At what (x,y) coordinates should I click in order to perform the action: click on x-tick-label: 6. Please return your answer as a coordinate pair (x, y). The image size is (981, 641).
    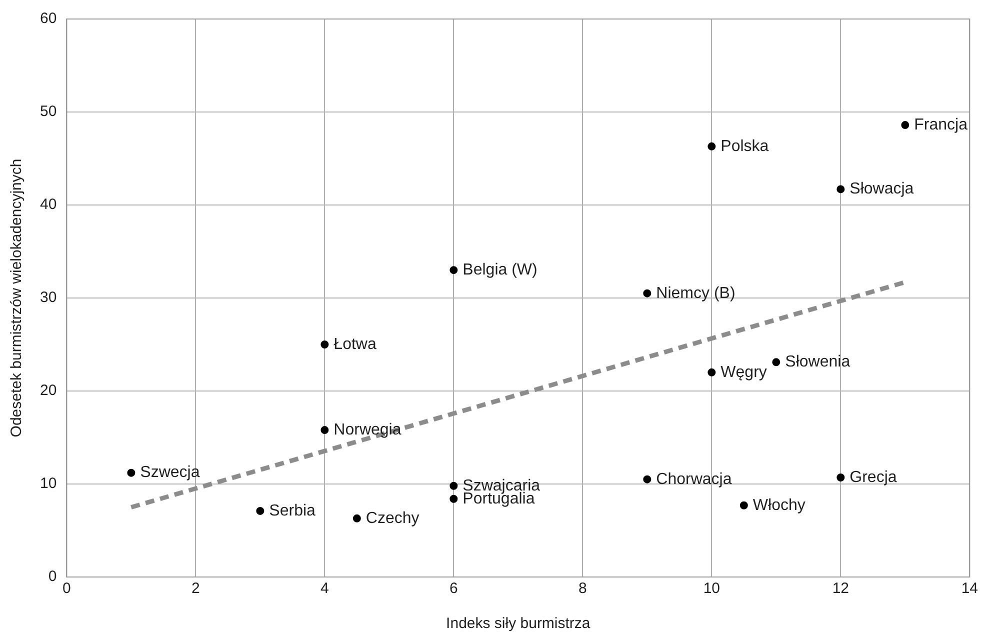
    Looking at the image, I should click on (454, 589).